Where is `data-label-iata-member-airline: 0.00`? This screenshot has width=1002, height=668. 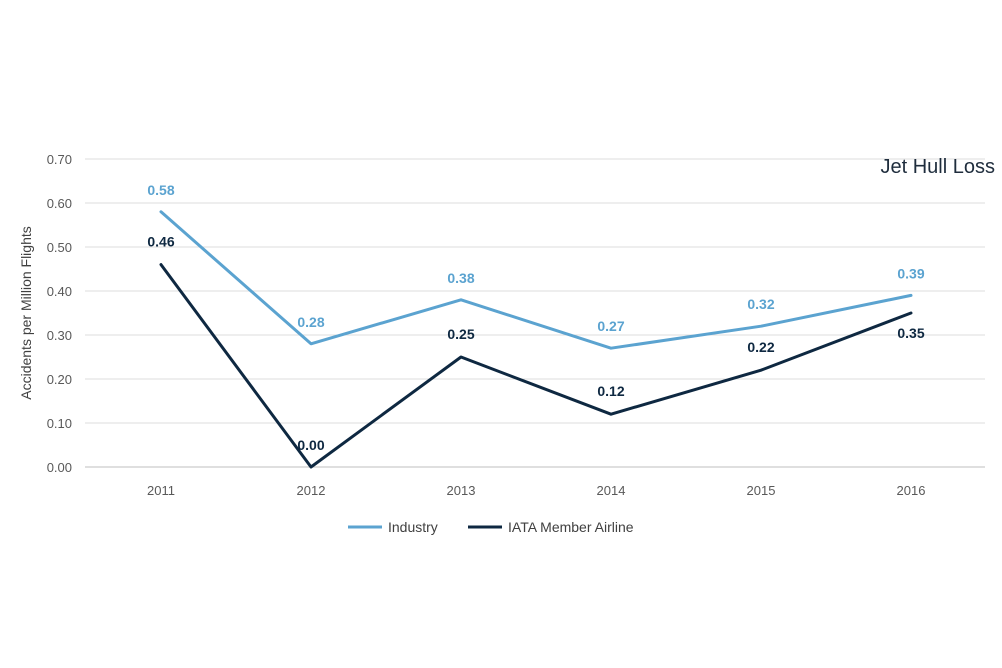
data-label-iata-member-airline: 0.00 is located at coordinates (310, 445).